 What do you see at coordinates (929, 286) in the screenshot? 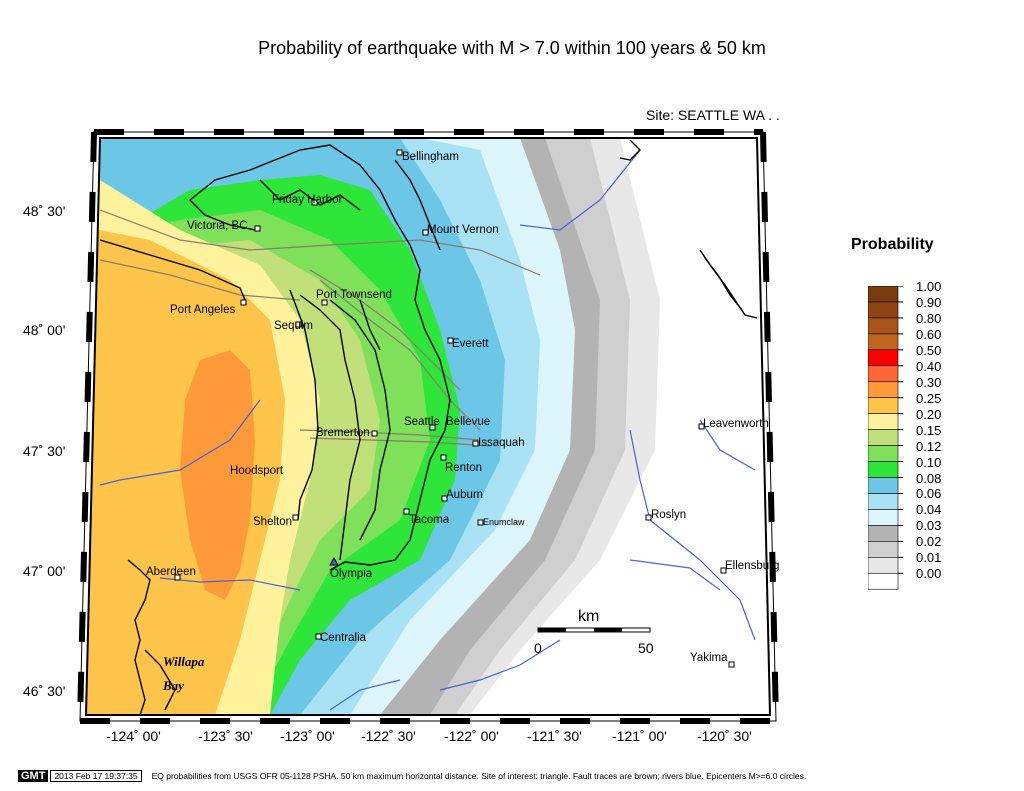
I see `legend-label: 1.00` at bounding box center [929, 286].